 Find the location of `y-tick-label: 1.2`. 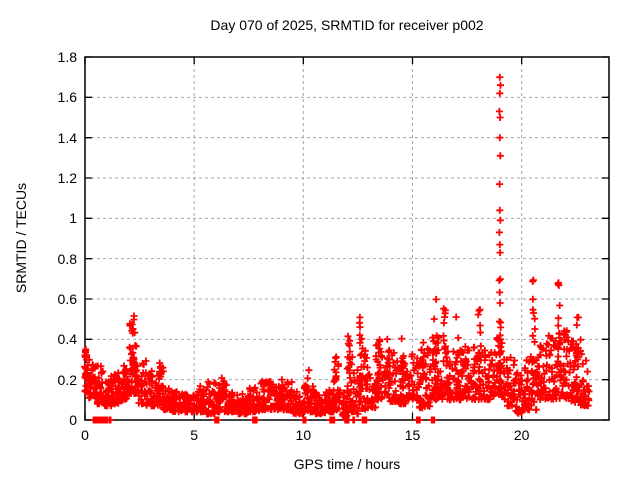

y-tick-label: 1.2 is located at coordinates (67, 178).